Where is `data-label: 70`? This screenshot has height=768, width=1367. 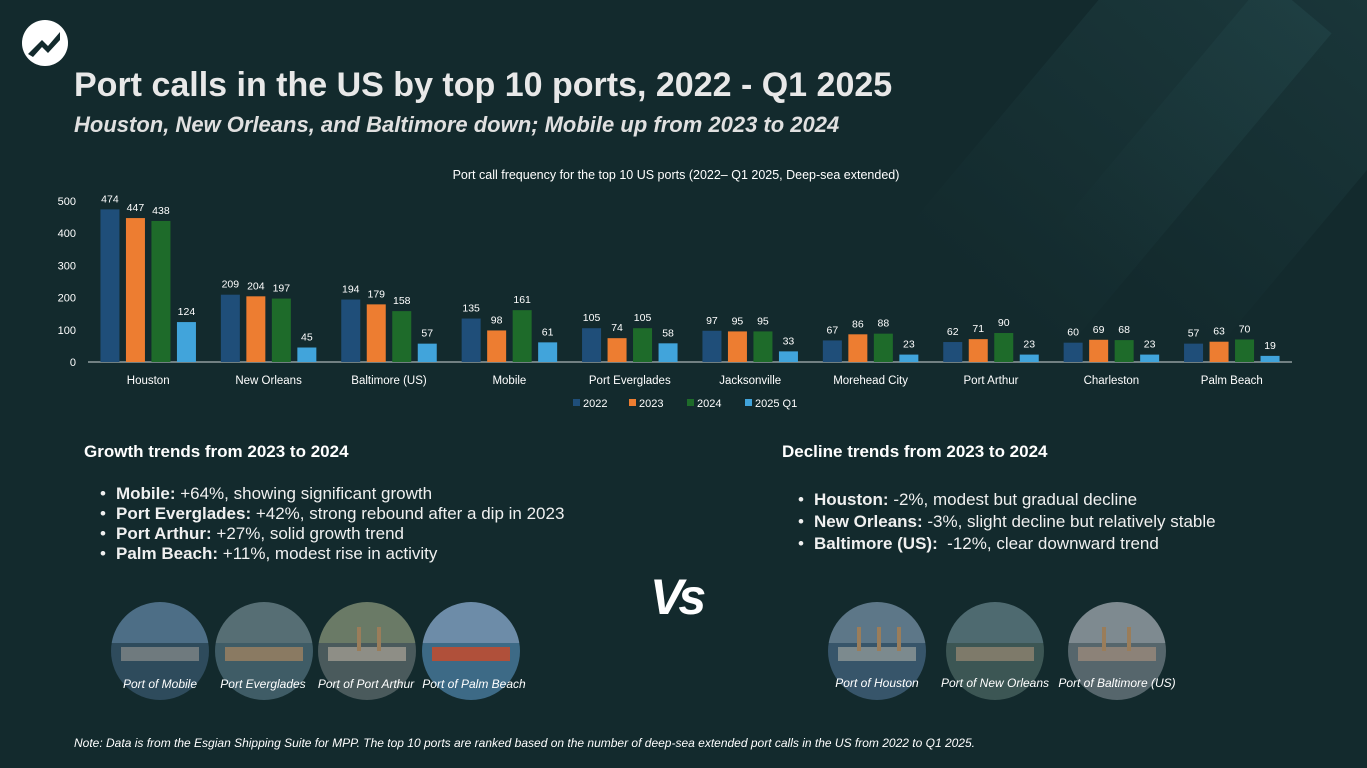 data-label: 70 is located at coordinates (1245, 329).